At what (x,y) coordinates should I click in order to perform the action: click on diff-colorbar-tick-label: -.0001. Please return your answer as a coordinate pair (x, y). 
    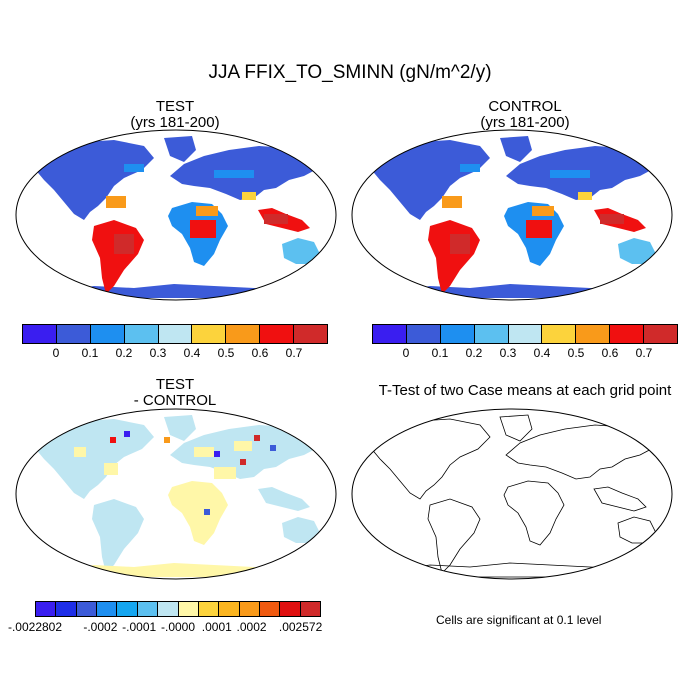
    Looking at the image, I should click on (139, 627).